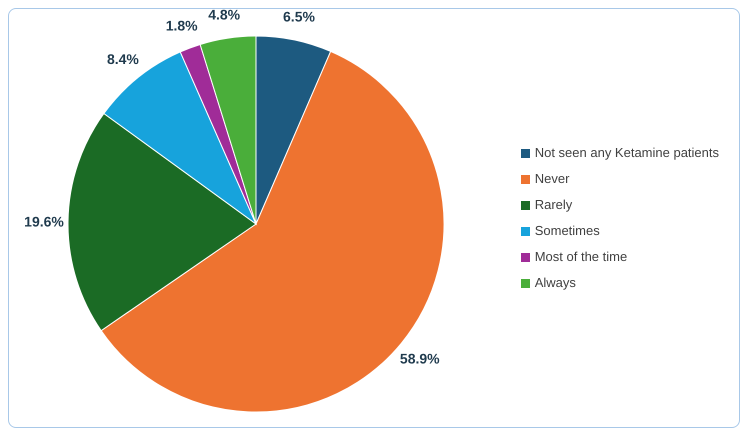 The height and width of the screenshot is (438, 750). I want to click on data-label: 58.9%, so click(420, 358).